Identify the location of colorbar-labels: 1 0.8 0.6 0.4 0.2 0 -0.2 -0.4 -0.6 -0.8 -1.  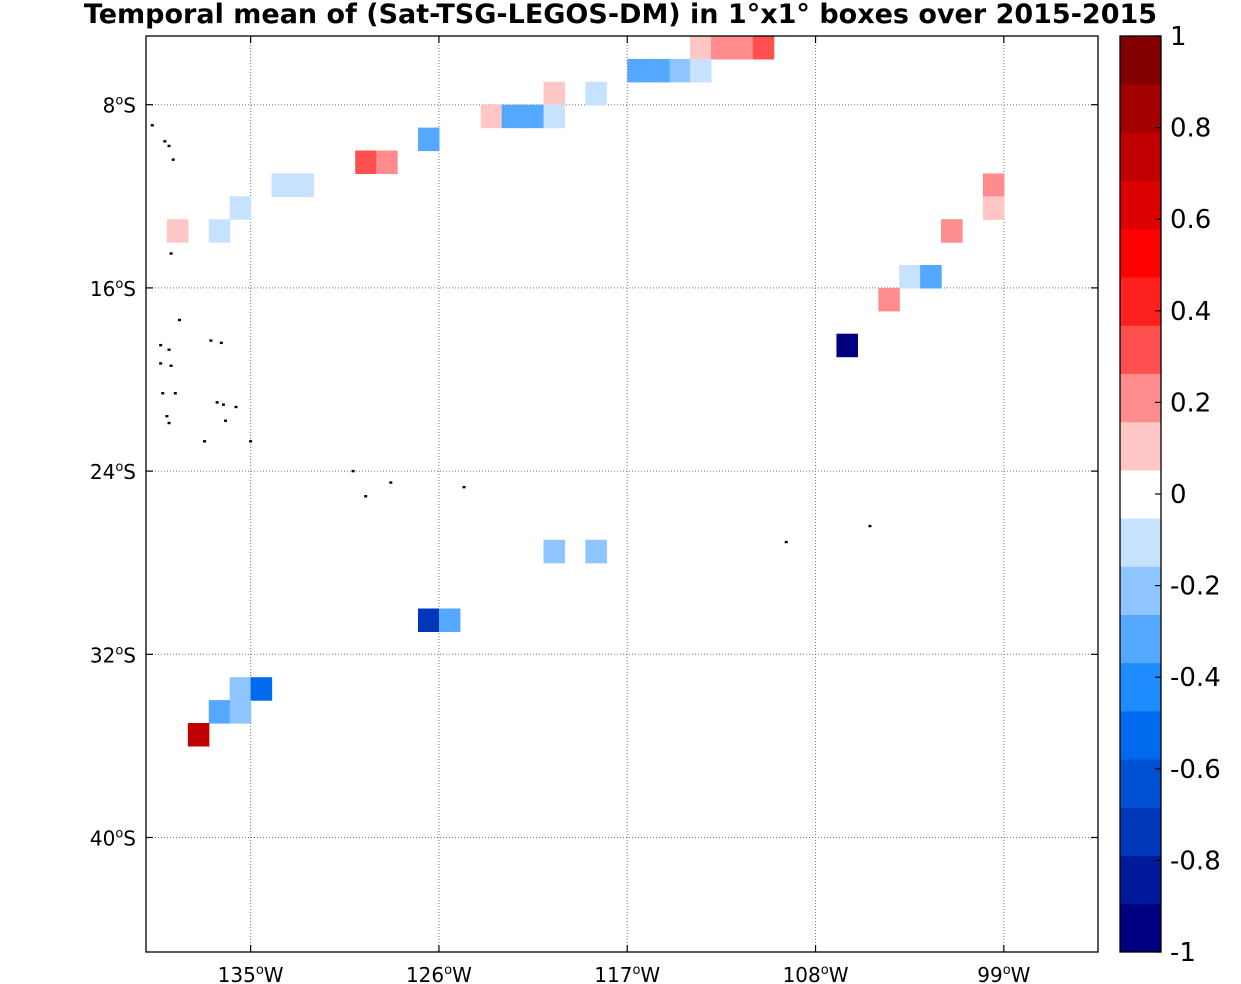
(1195, 495).